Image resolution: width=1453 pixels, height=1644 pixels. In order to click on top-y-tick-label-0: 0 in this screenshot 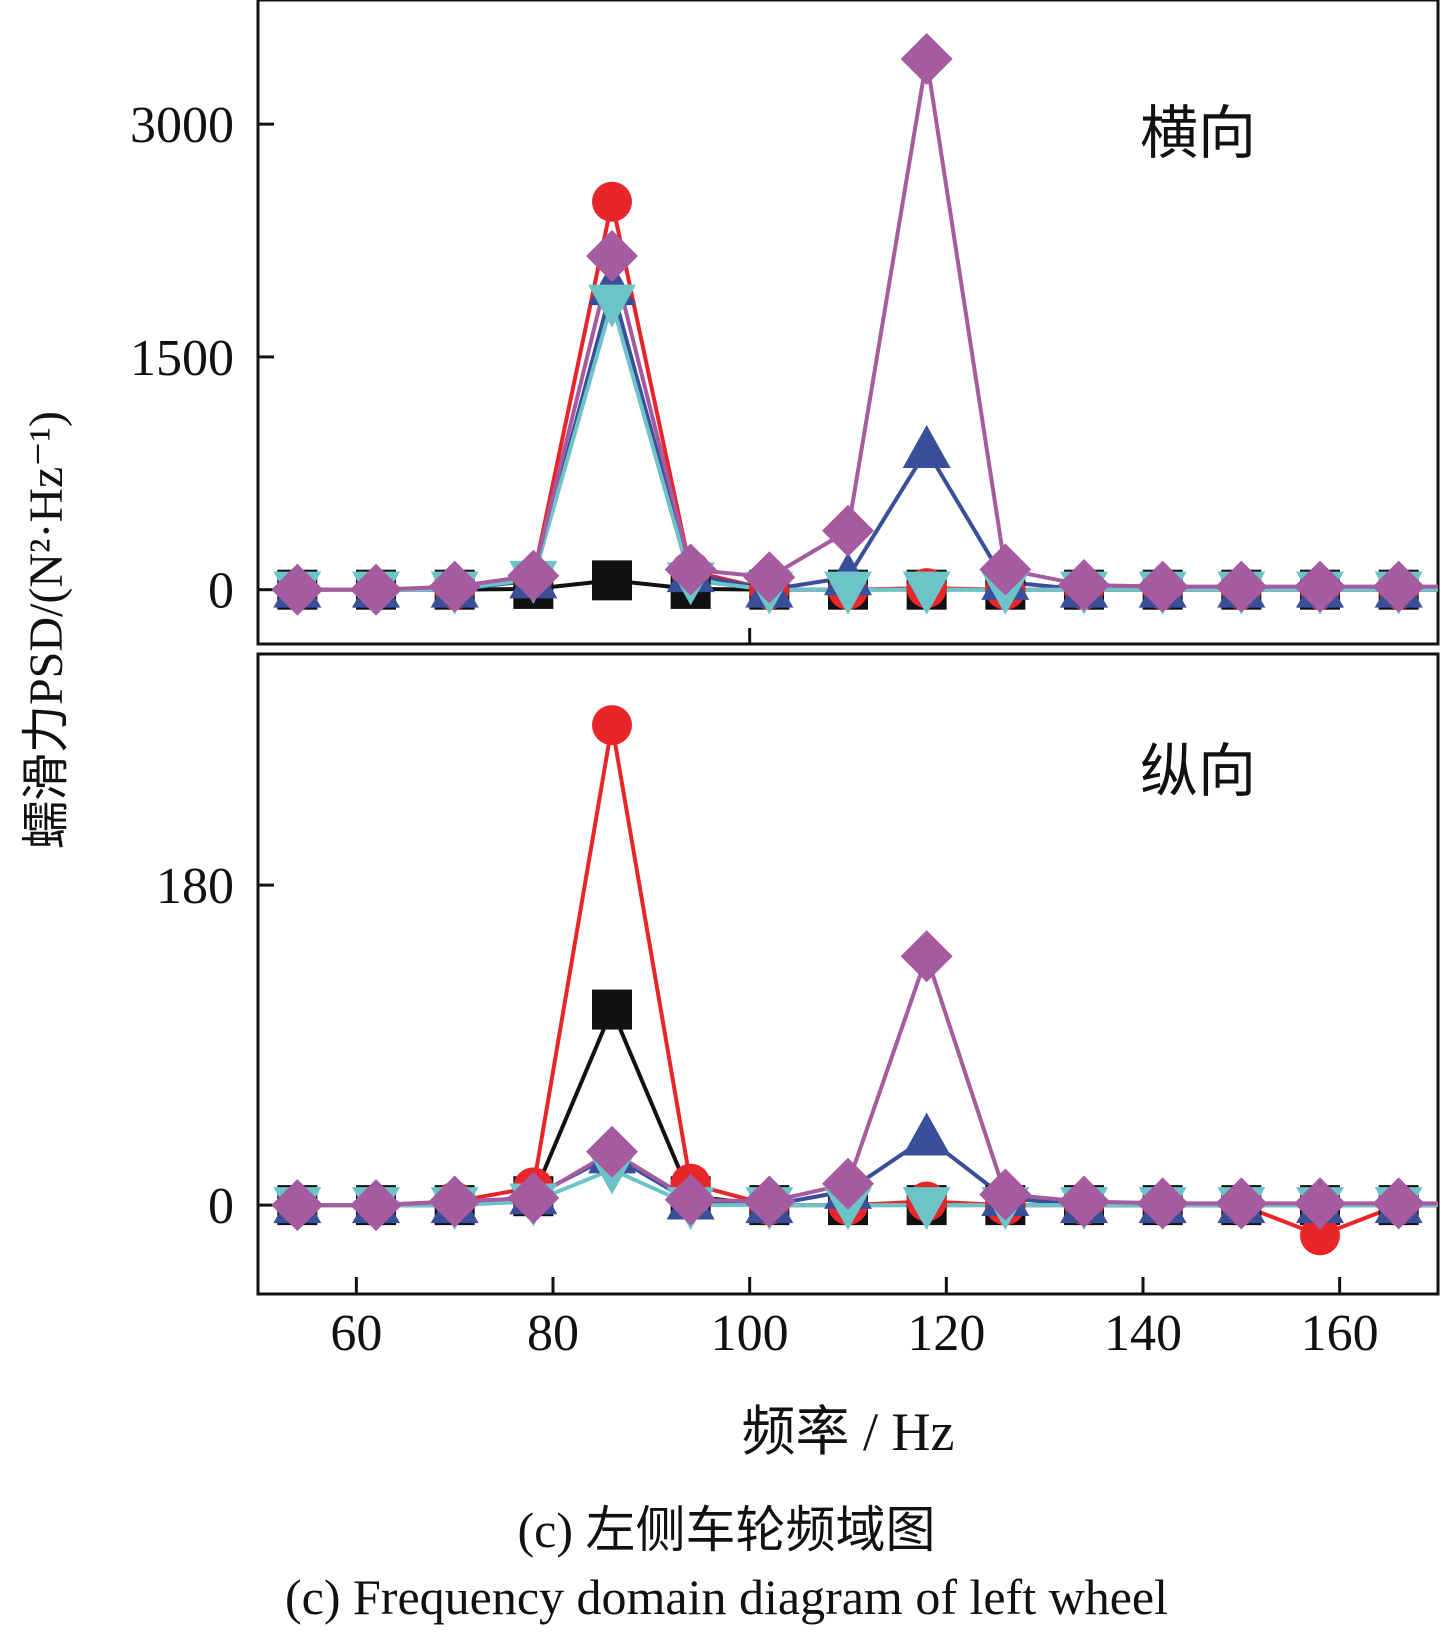, I will do `click(221, 591)`.